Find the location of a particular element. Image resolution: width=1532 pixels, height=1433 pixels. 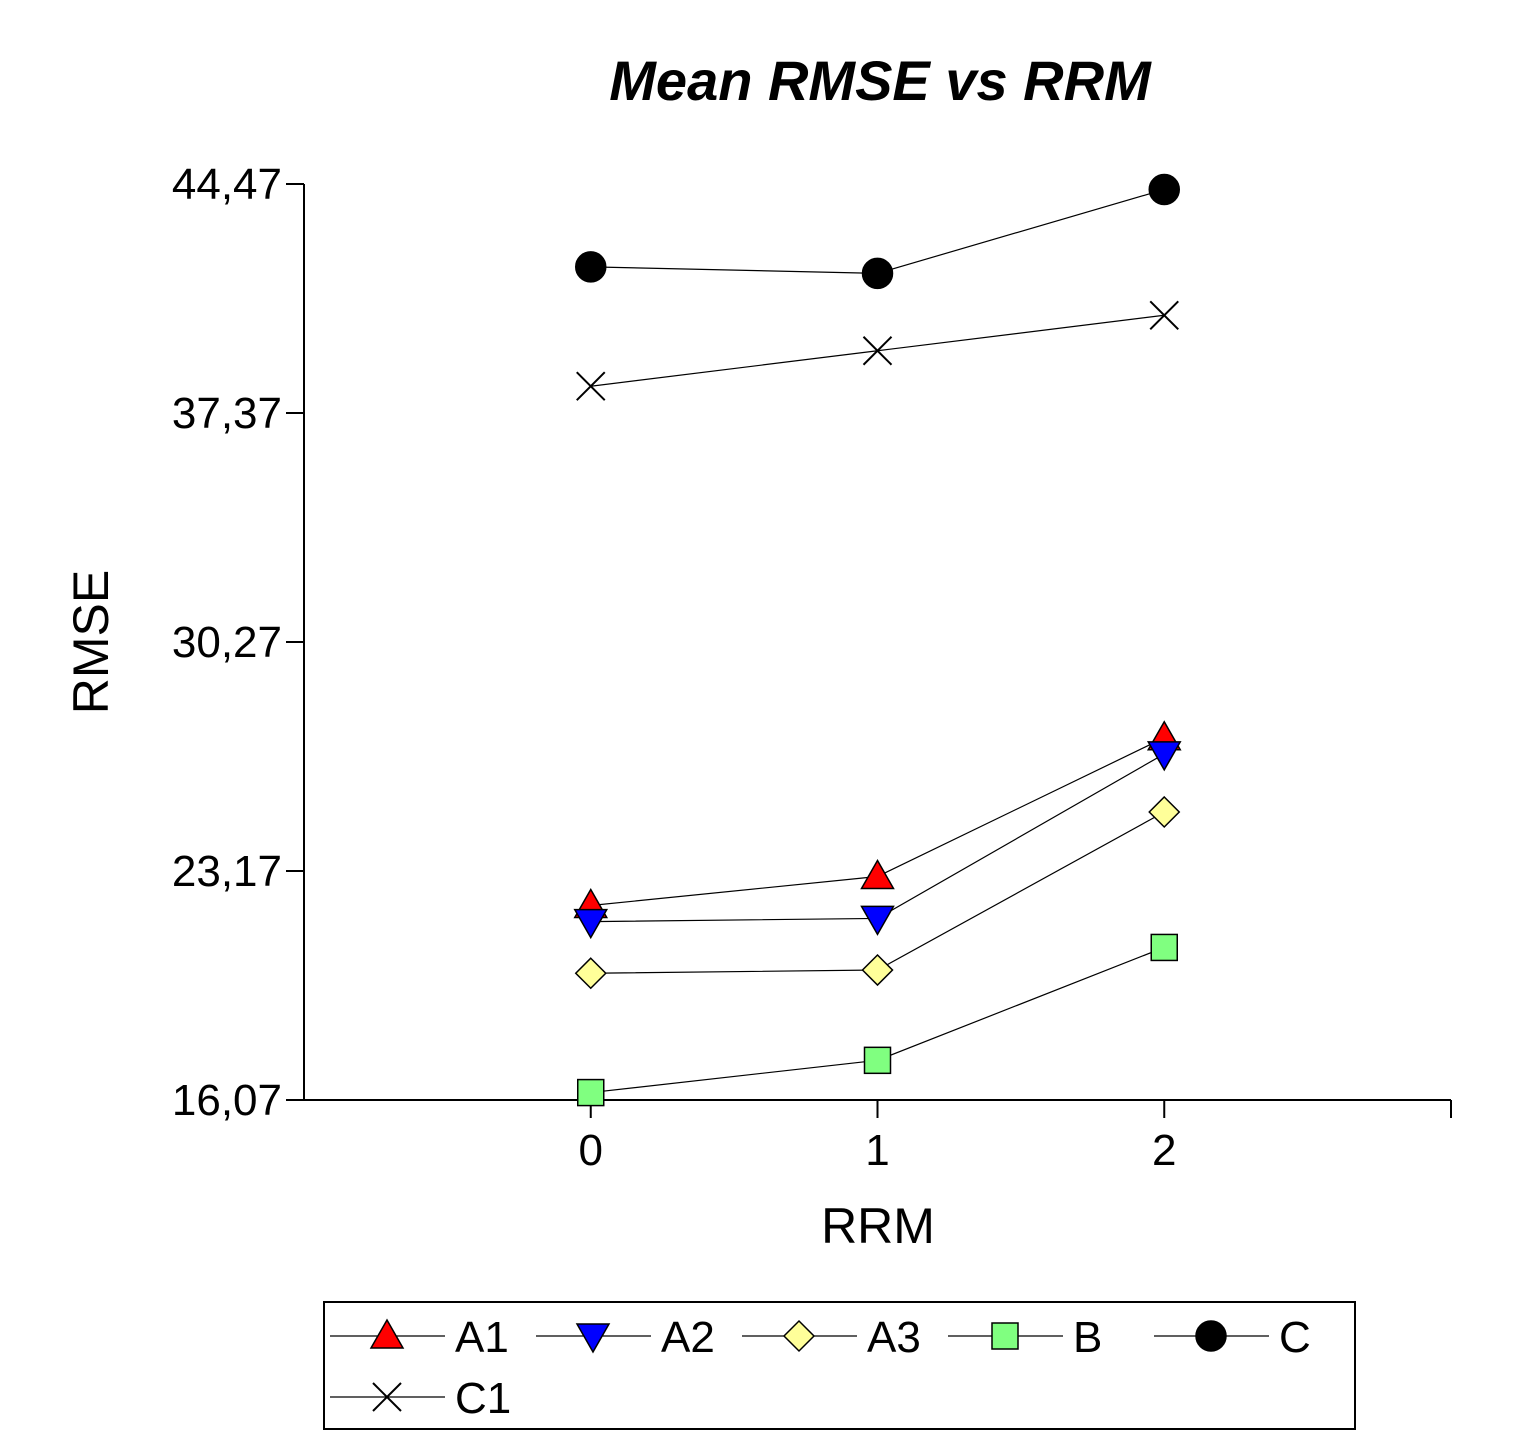

series-b is located at coordinates (877, 1020).